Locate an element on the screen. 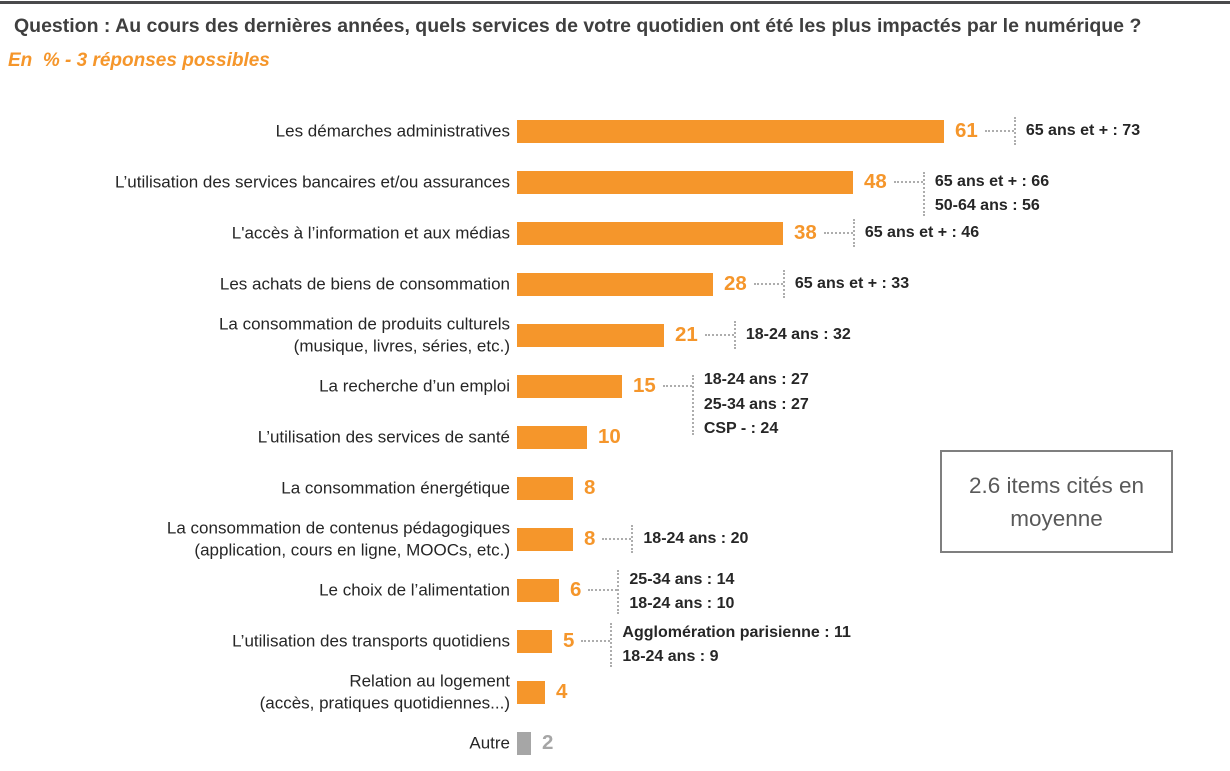 The height and width of the screenshot is (771, 1230). bar-category-label: Le choix de l’alimentation is located at coordinates (414, 590).